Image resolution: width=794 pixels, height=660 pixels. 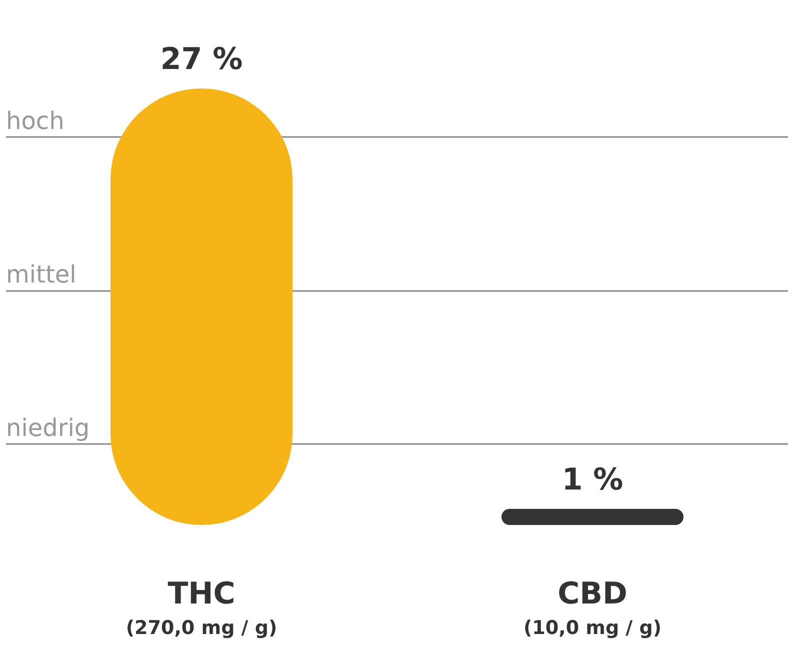 What do you see at coordinates (593, 480) in the screenshot?
I see `data-label: 1 %` at bounding box center [593, 480].